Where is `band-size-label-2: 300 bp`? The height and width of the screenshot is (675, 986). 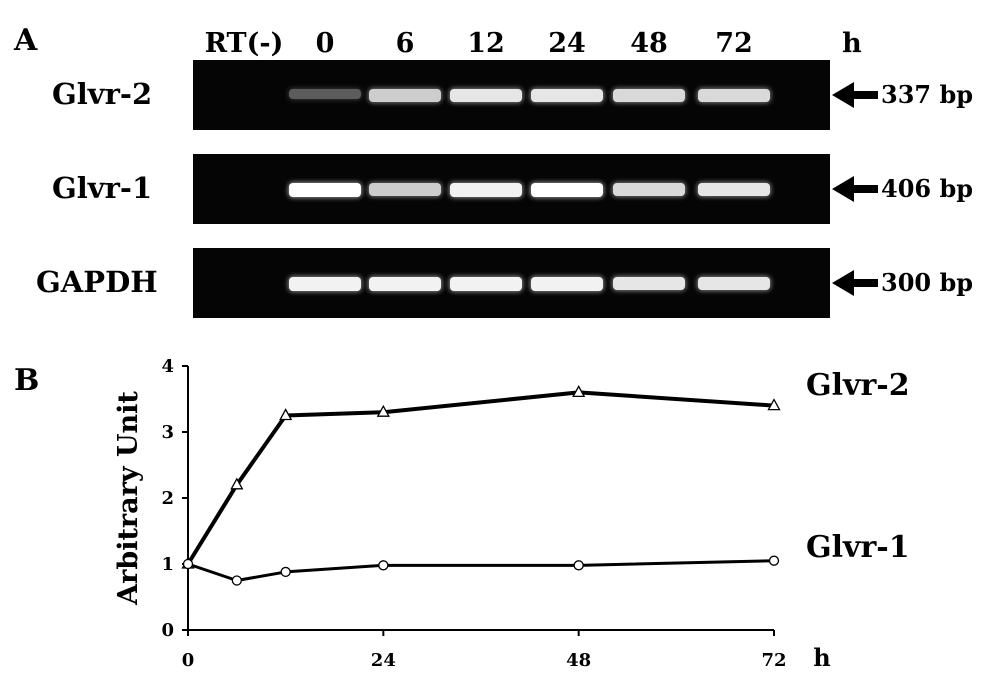
band-size-label-2: 300 bp is located at coordinates (927, 282).